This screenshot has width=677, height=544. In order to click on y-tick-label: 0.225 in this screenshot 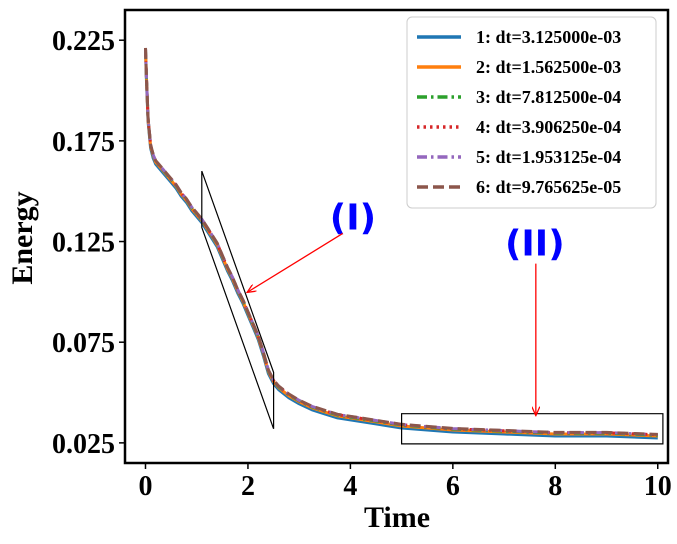, I will do `click(83, 41)`.